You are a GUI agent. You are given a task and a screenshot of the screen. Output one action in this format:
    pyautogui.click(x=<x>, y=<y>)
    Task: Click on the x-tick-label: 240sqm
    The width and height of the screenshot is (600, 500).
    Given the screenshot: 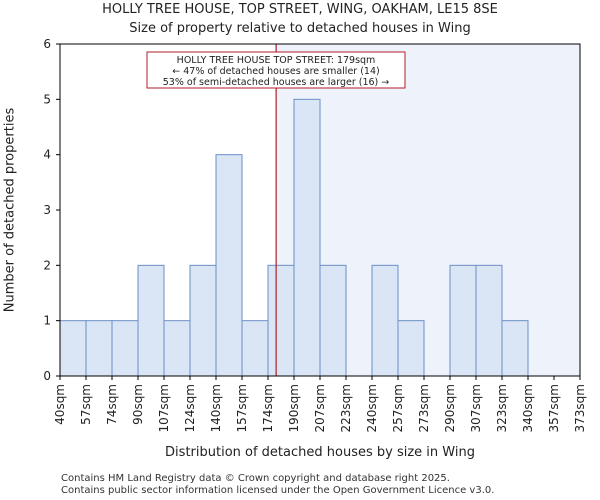 What is the action you would take?
    pyautogui.click(x=372, y=408)
    